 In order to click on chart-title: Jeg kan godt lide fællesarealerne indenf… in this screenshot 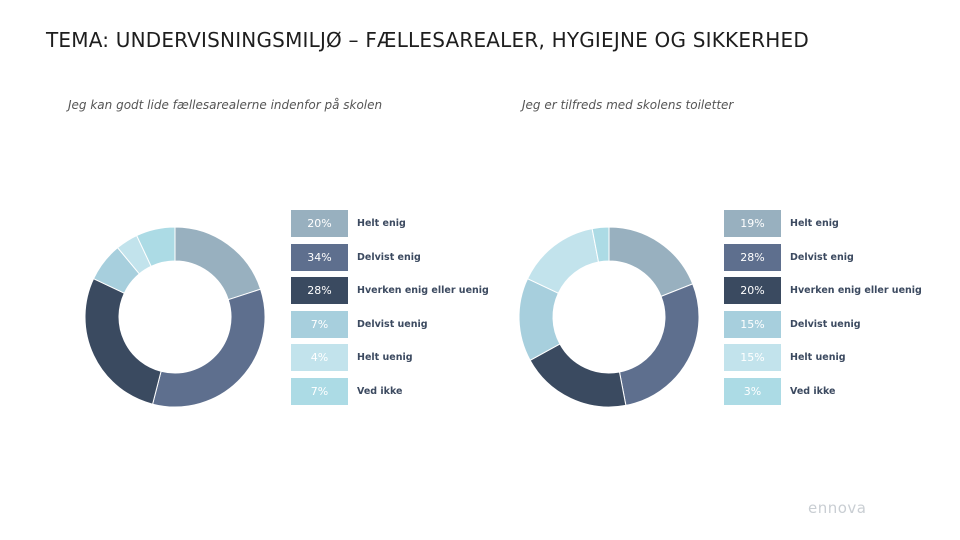, I will do `click(225, 105)`.